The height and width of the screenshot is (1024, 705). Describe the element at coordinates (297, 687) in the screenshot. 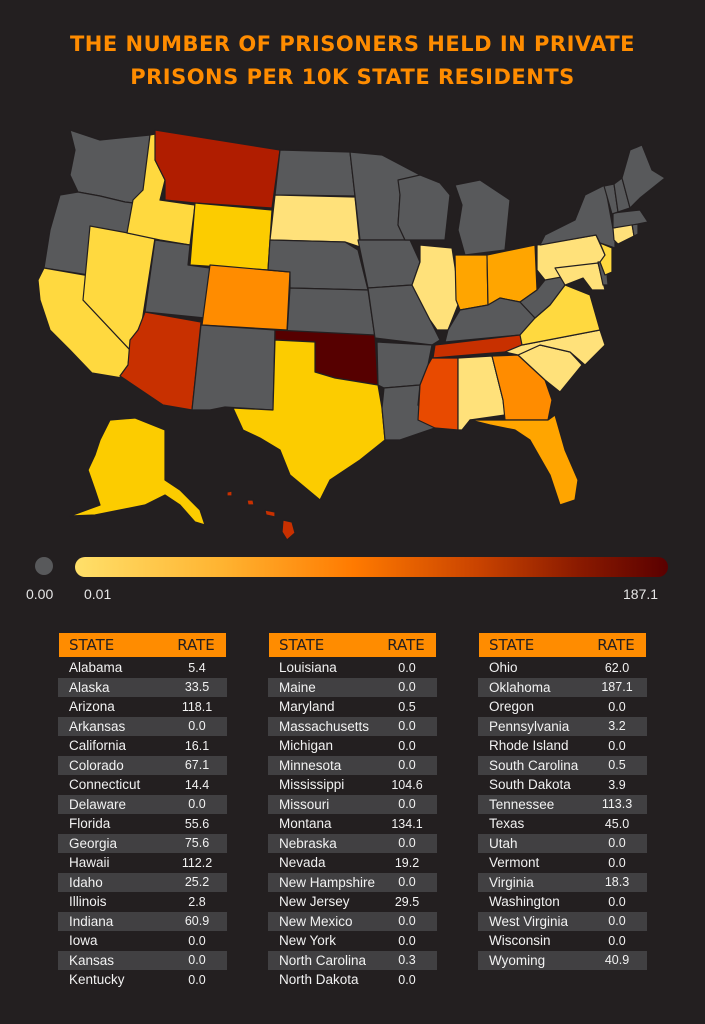

I see `state-name: Maine` at that location.